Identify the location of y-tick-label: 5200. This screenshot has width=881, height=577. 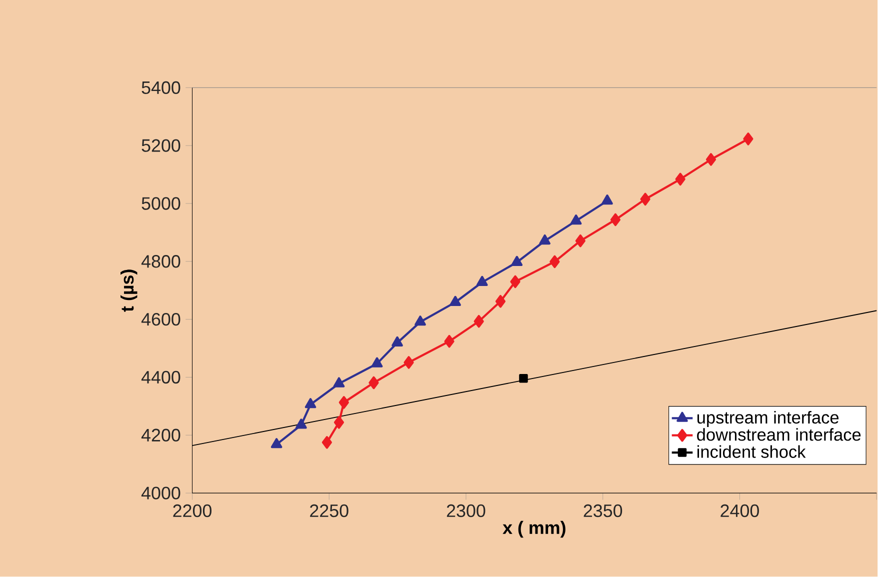
(161, 145).